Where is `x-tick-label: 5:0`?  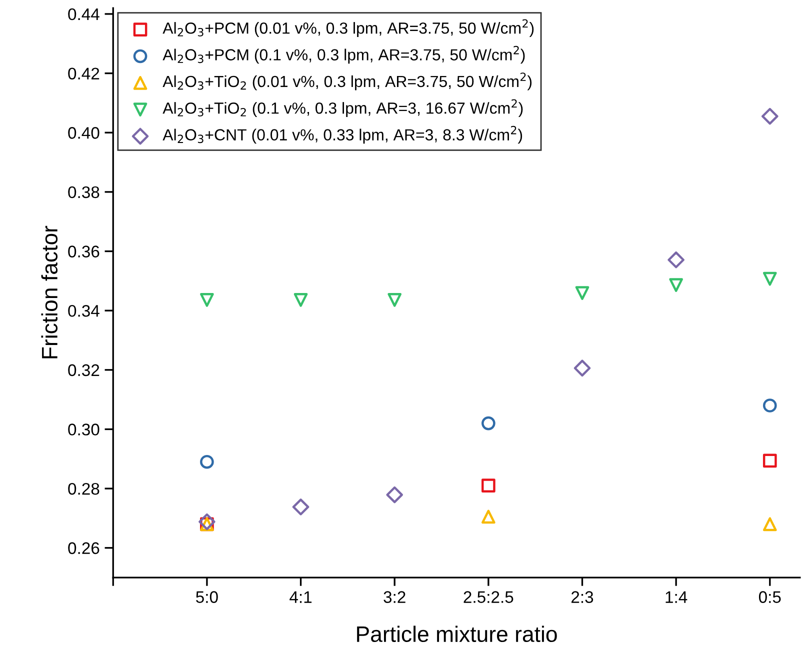 x-tick-label: 5:0 is located at coordinates (207, 597).